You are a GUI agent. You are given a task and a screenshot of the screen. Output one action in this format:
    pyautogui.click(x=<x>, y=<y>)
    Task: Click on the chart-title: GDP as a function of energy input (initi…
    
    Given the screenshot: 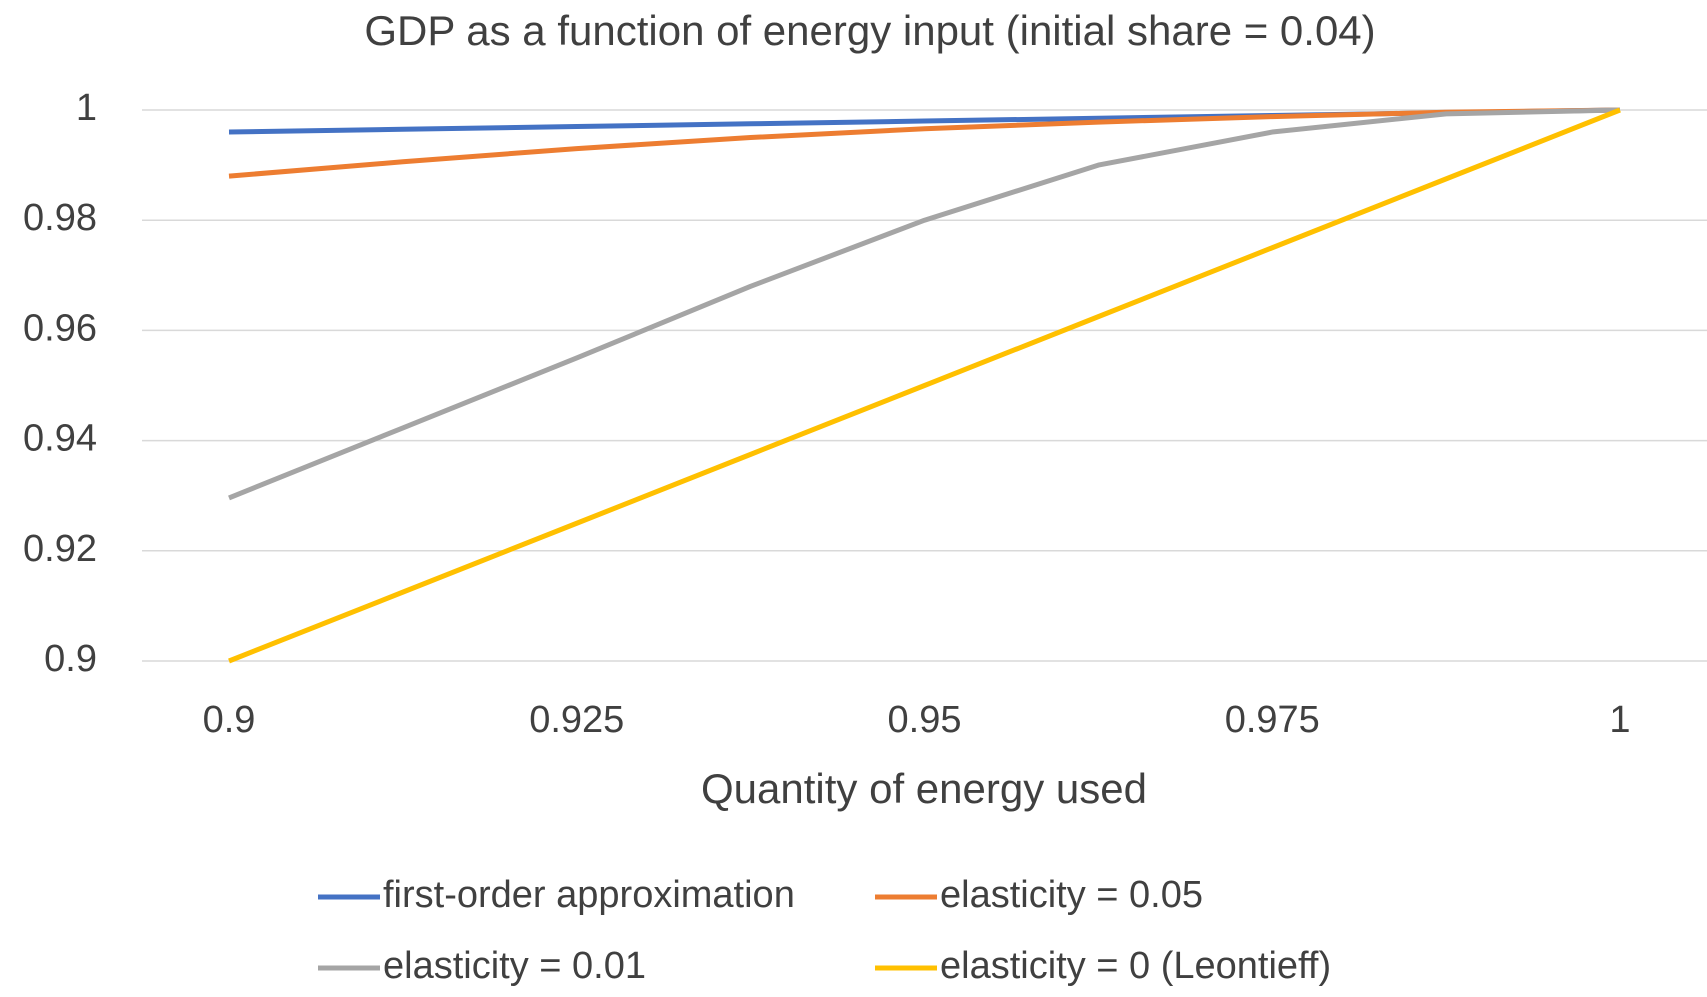 What is the action you would take?
    pyautogui.click(x=869, y=30)
    